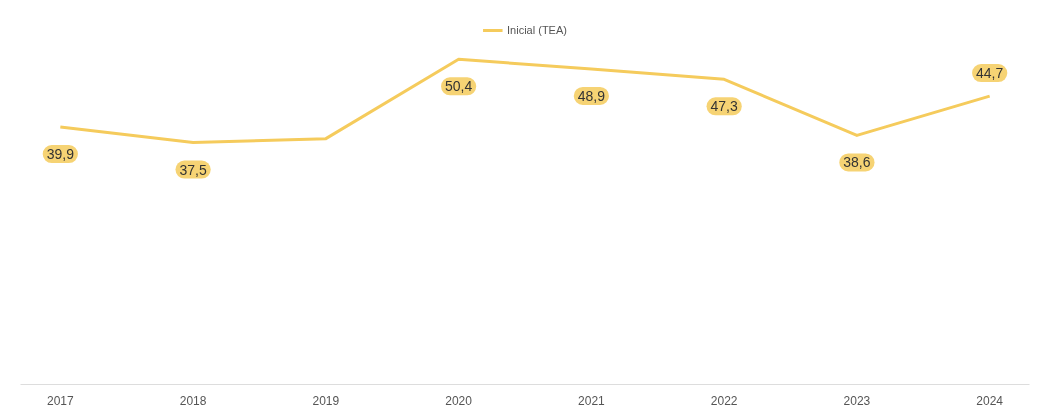 The image size is (1049, 407). What do you see at coordinates (60, 154) in the screenshot?
I see `data-label: 39,9` at bounding box center [60, 154].